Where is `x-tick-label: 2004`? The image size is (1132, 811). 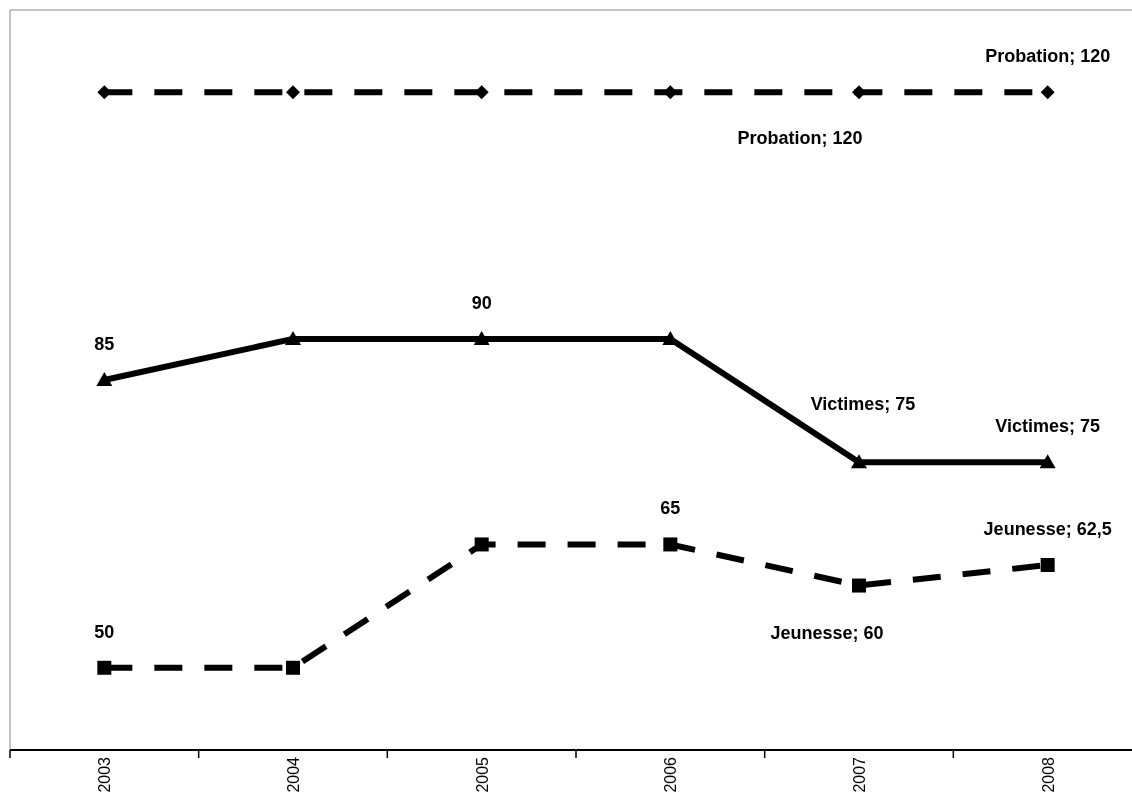
x-tick-label: 2004 is located at coordinates (293, 774).